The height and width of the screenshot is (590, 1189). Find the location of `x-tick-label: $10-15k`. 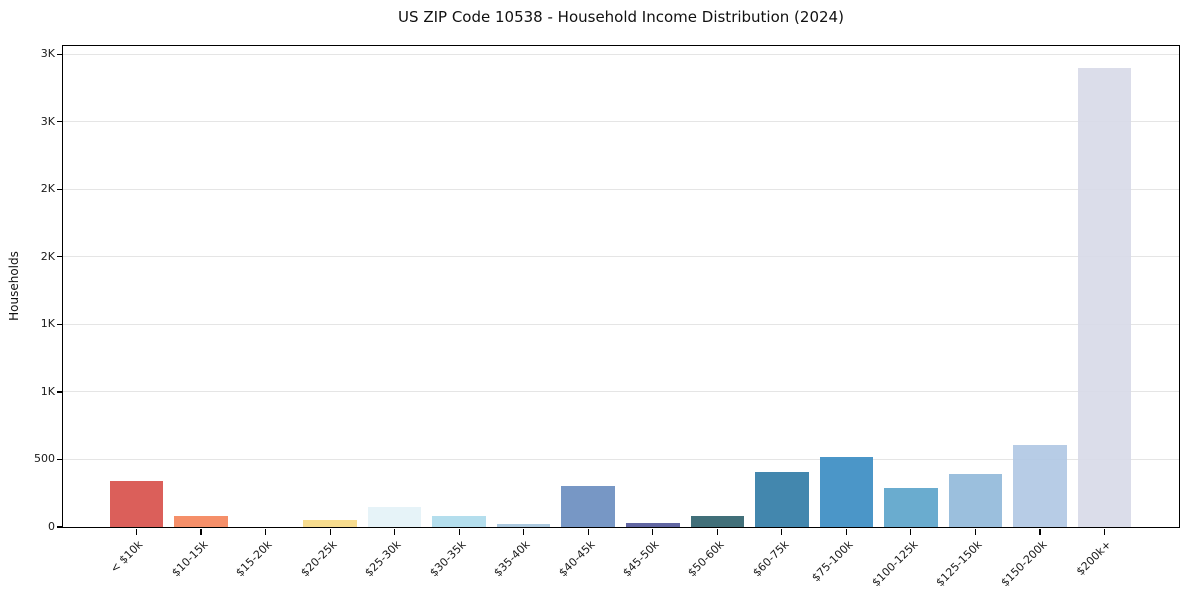

x-tick-label: $10-15k is located at coordinates (189, 559).